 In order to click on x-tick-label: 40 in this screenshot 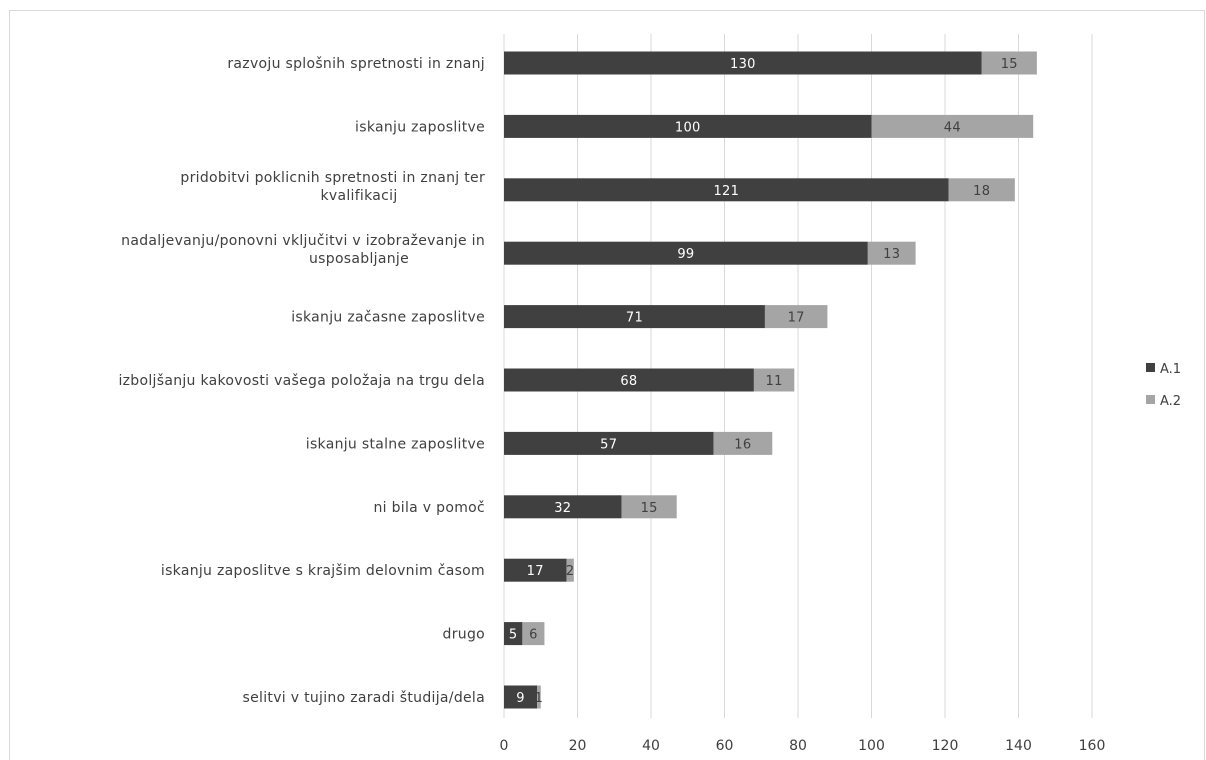, I will do `click(651, 746)`.